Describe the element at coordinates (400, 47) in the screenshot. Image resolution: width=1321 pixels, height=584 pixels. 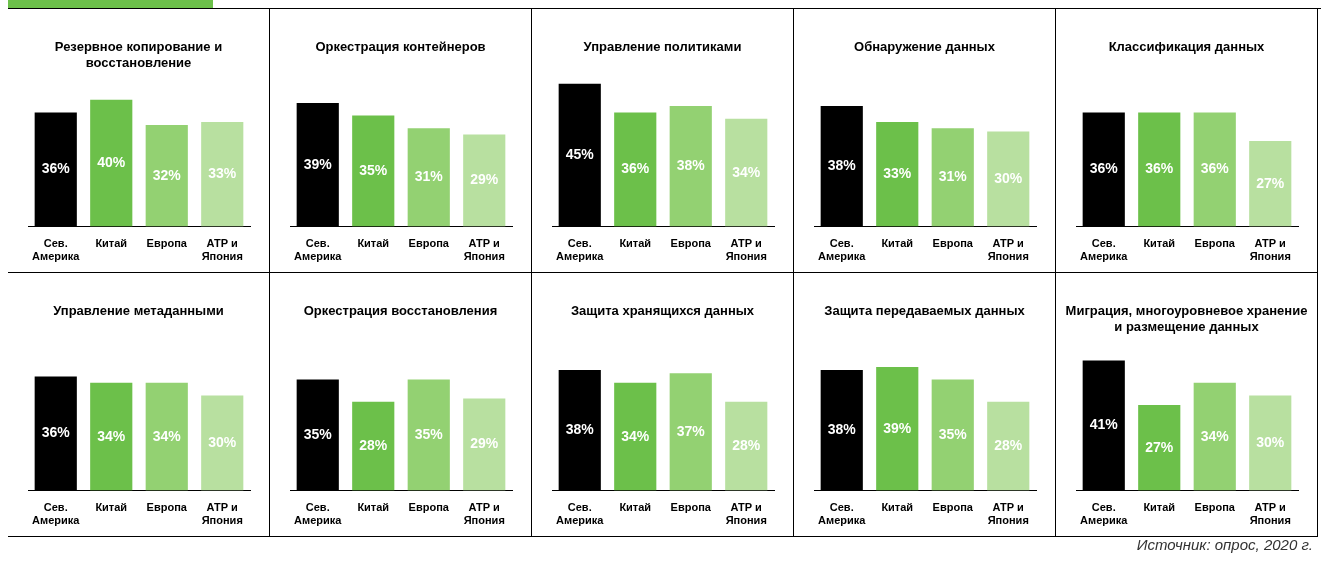
I see `chart-title: Оркестрация контейнеров` at that location.